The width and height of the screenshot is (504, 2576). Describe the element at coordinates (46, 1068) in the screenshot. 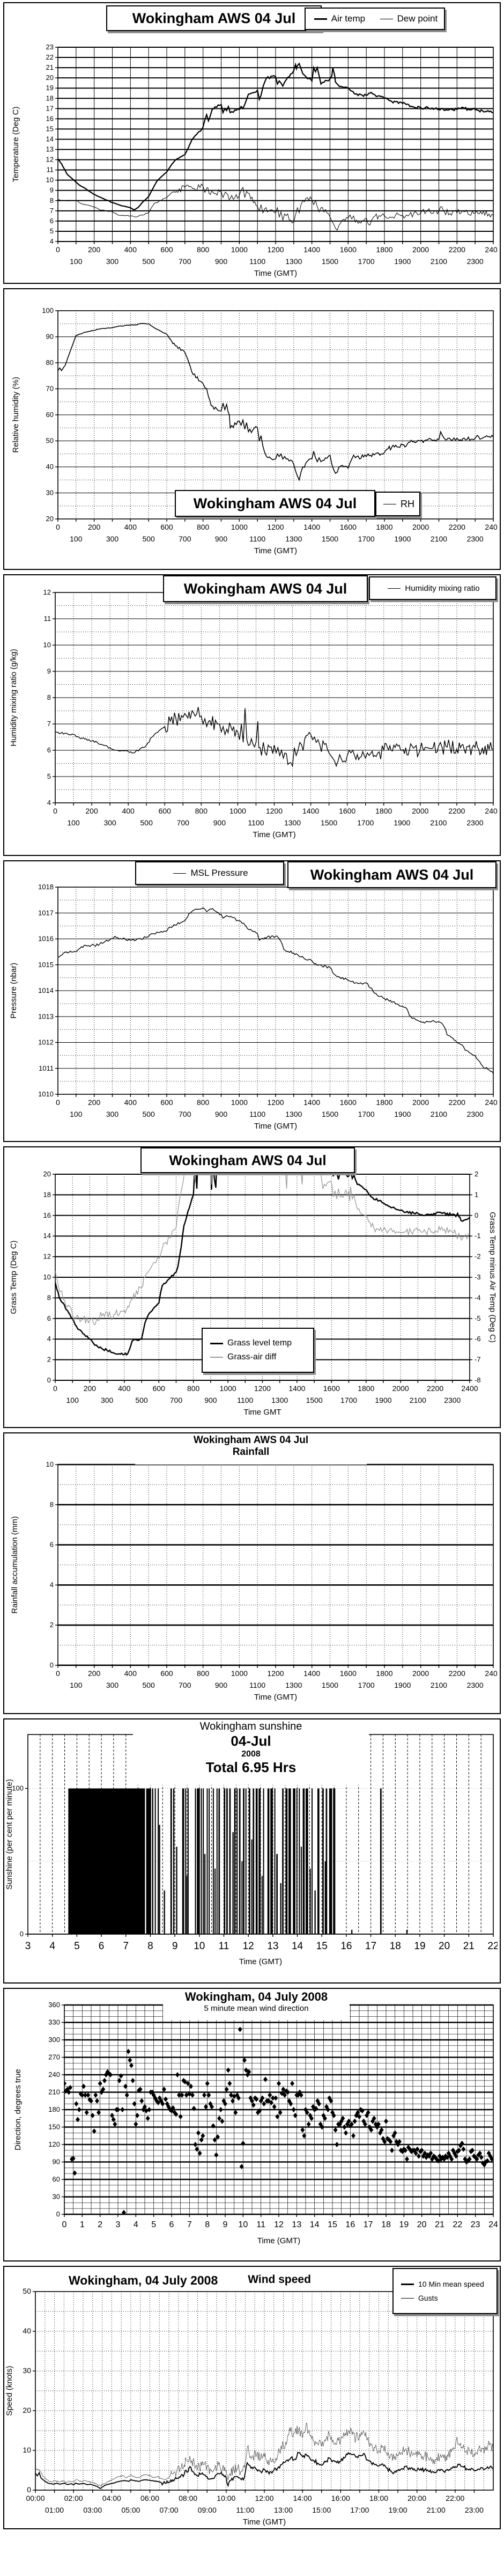

I see `svg-text: 1011` at that location.